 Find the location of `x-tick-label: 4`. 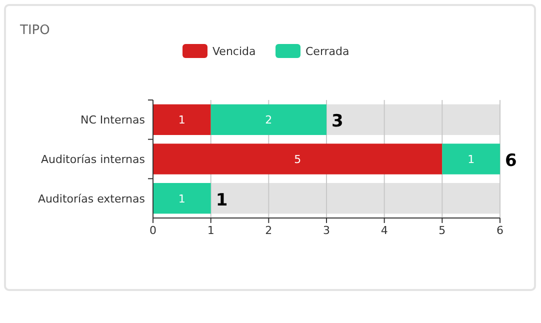

x-tick-label: 4 is located at coordinates (384, 230).